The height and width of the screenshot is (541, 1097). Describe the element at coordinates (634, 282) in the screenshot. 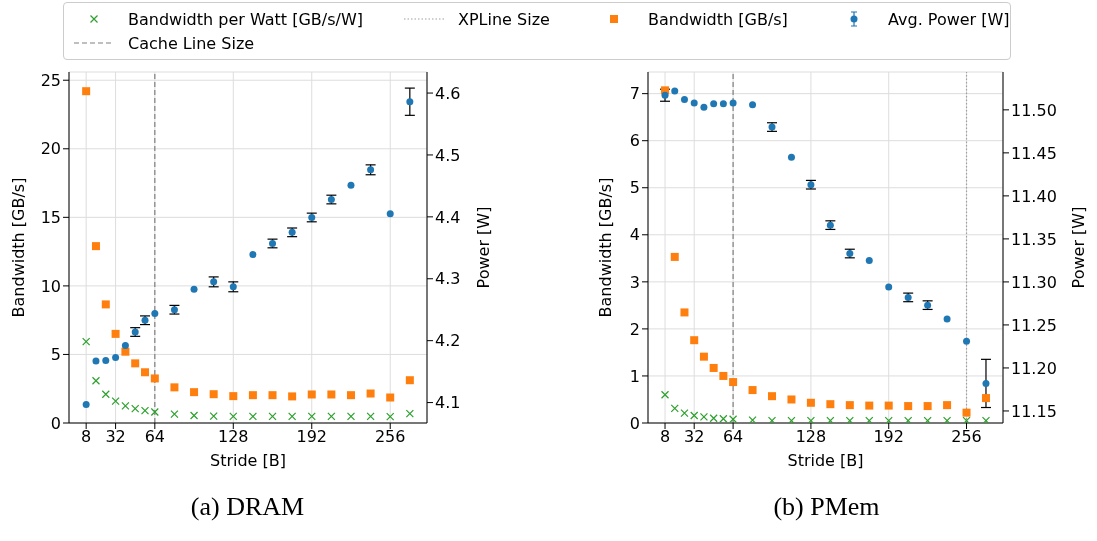

I see `y-tick-label: 3` at that location.